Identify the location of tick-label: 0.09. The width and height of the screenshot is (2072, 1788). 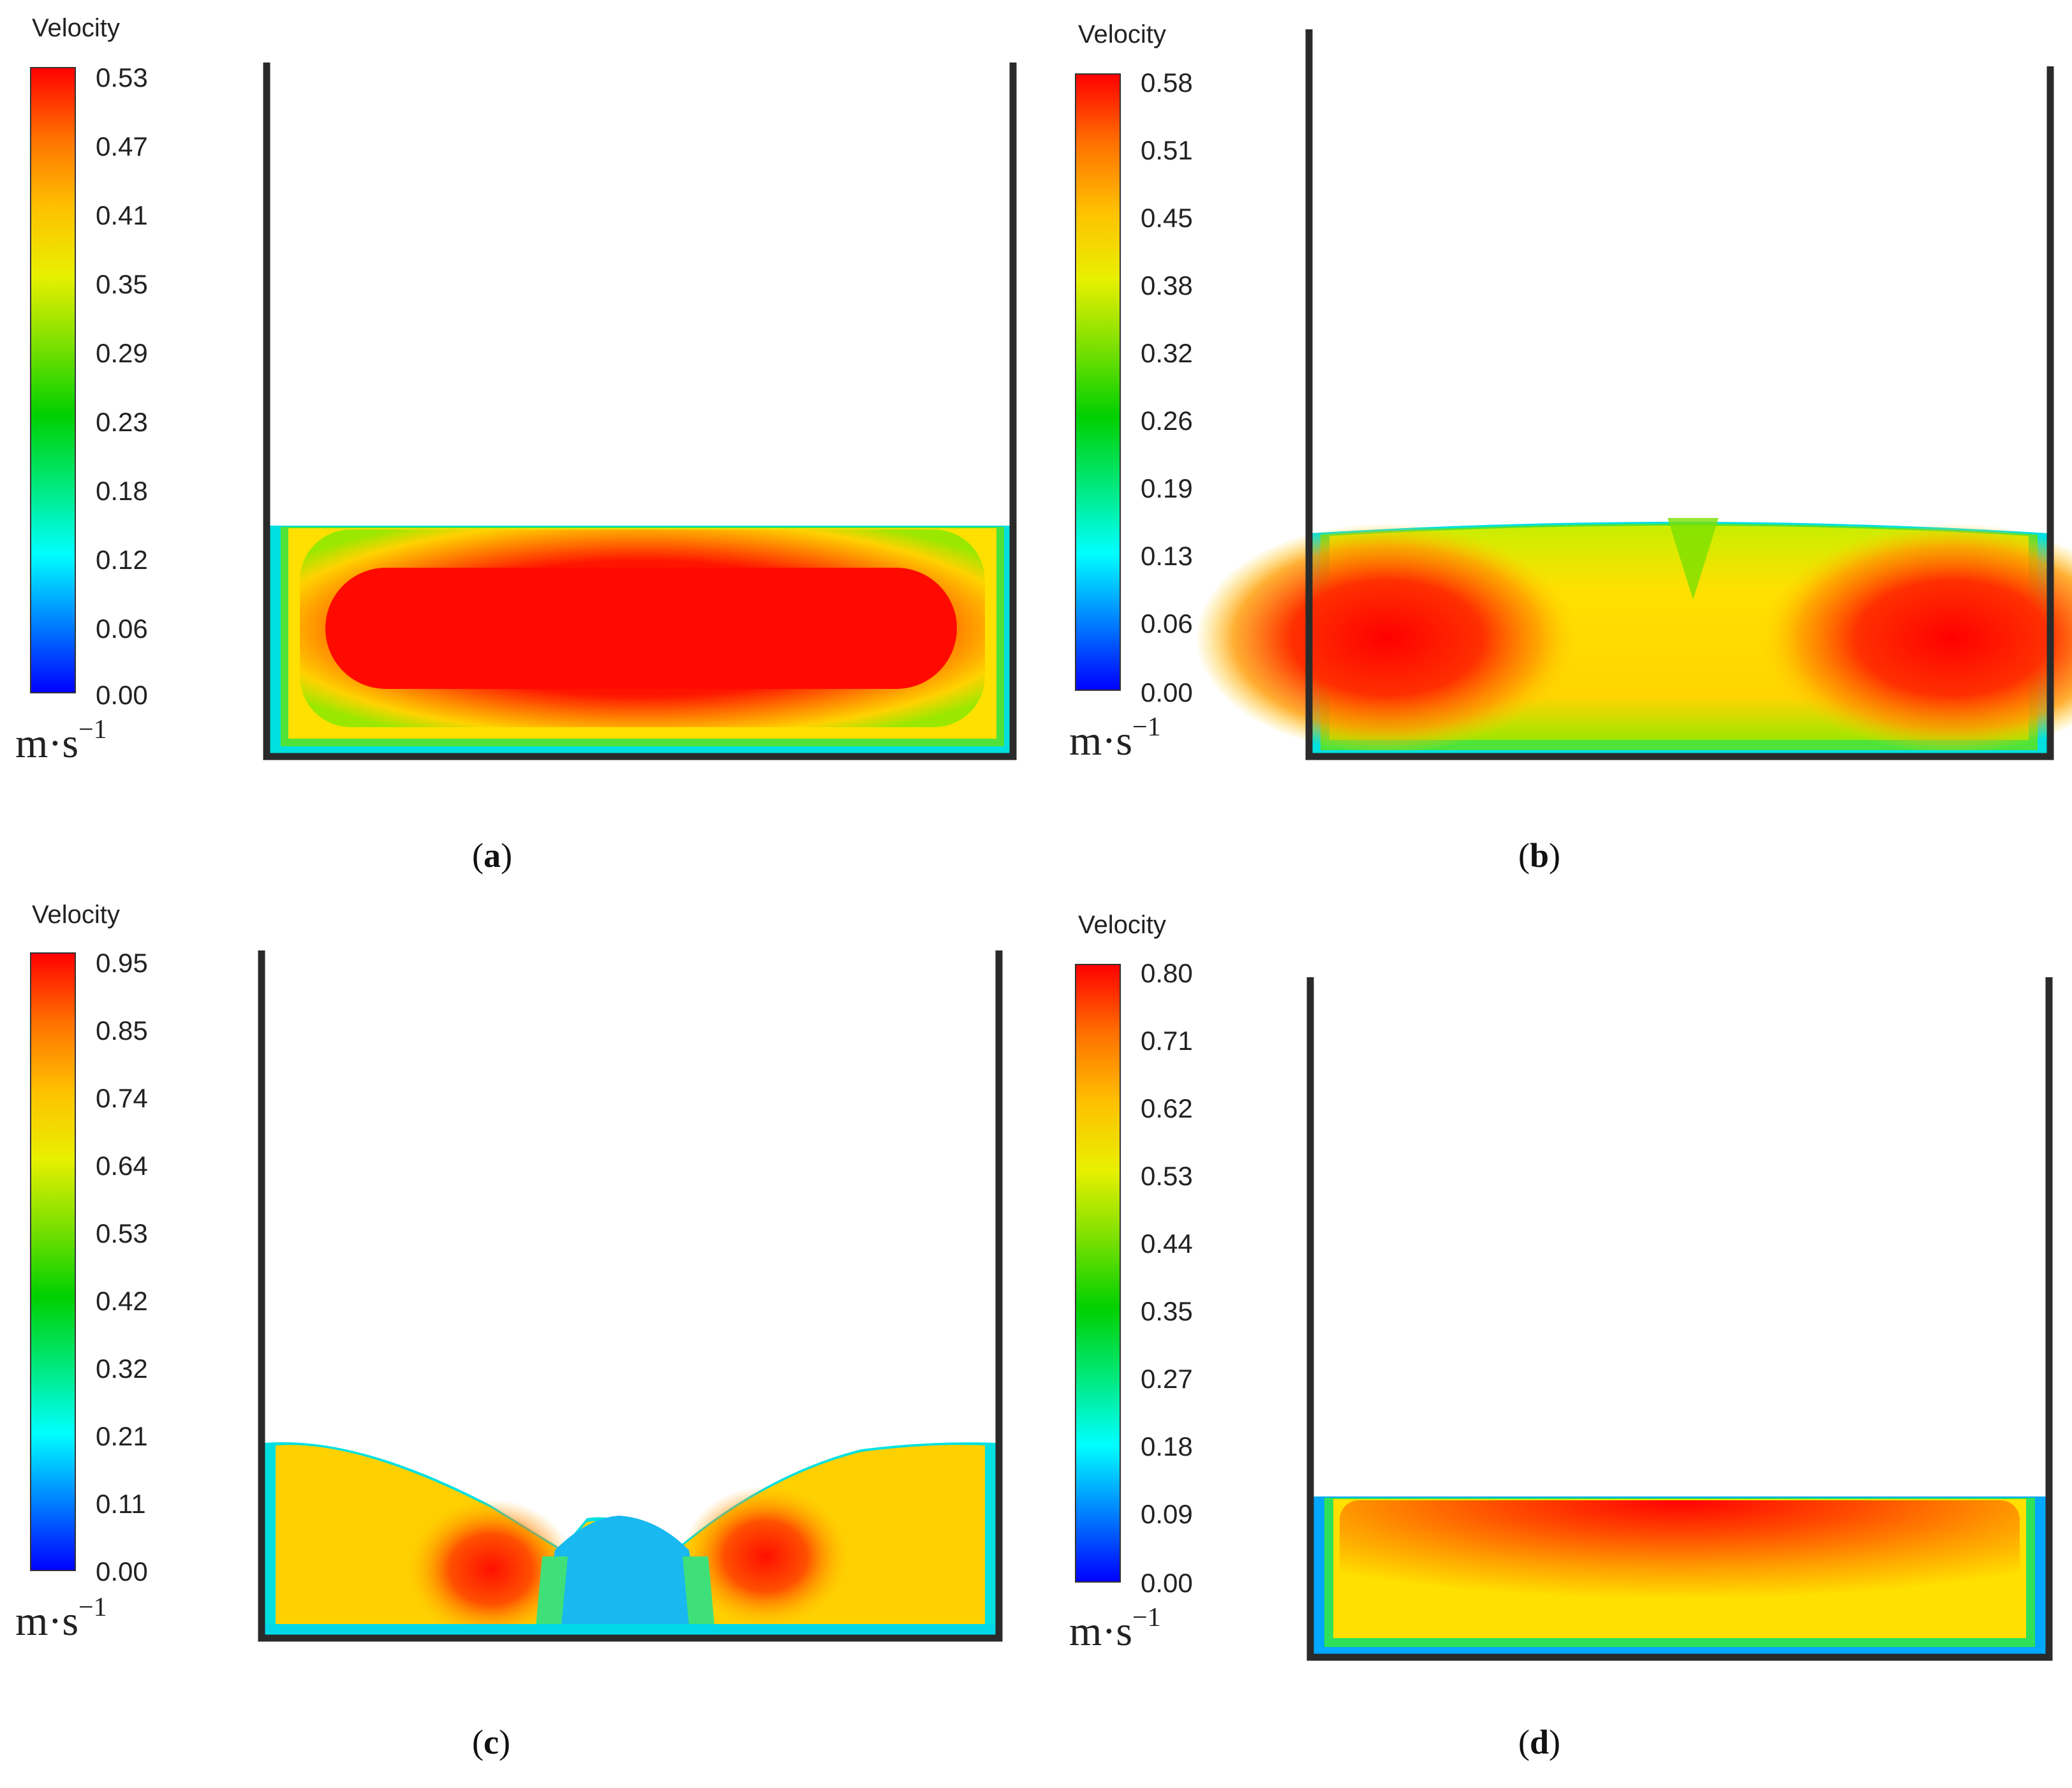
(1167, 1514).